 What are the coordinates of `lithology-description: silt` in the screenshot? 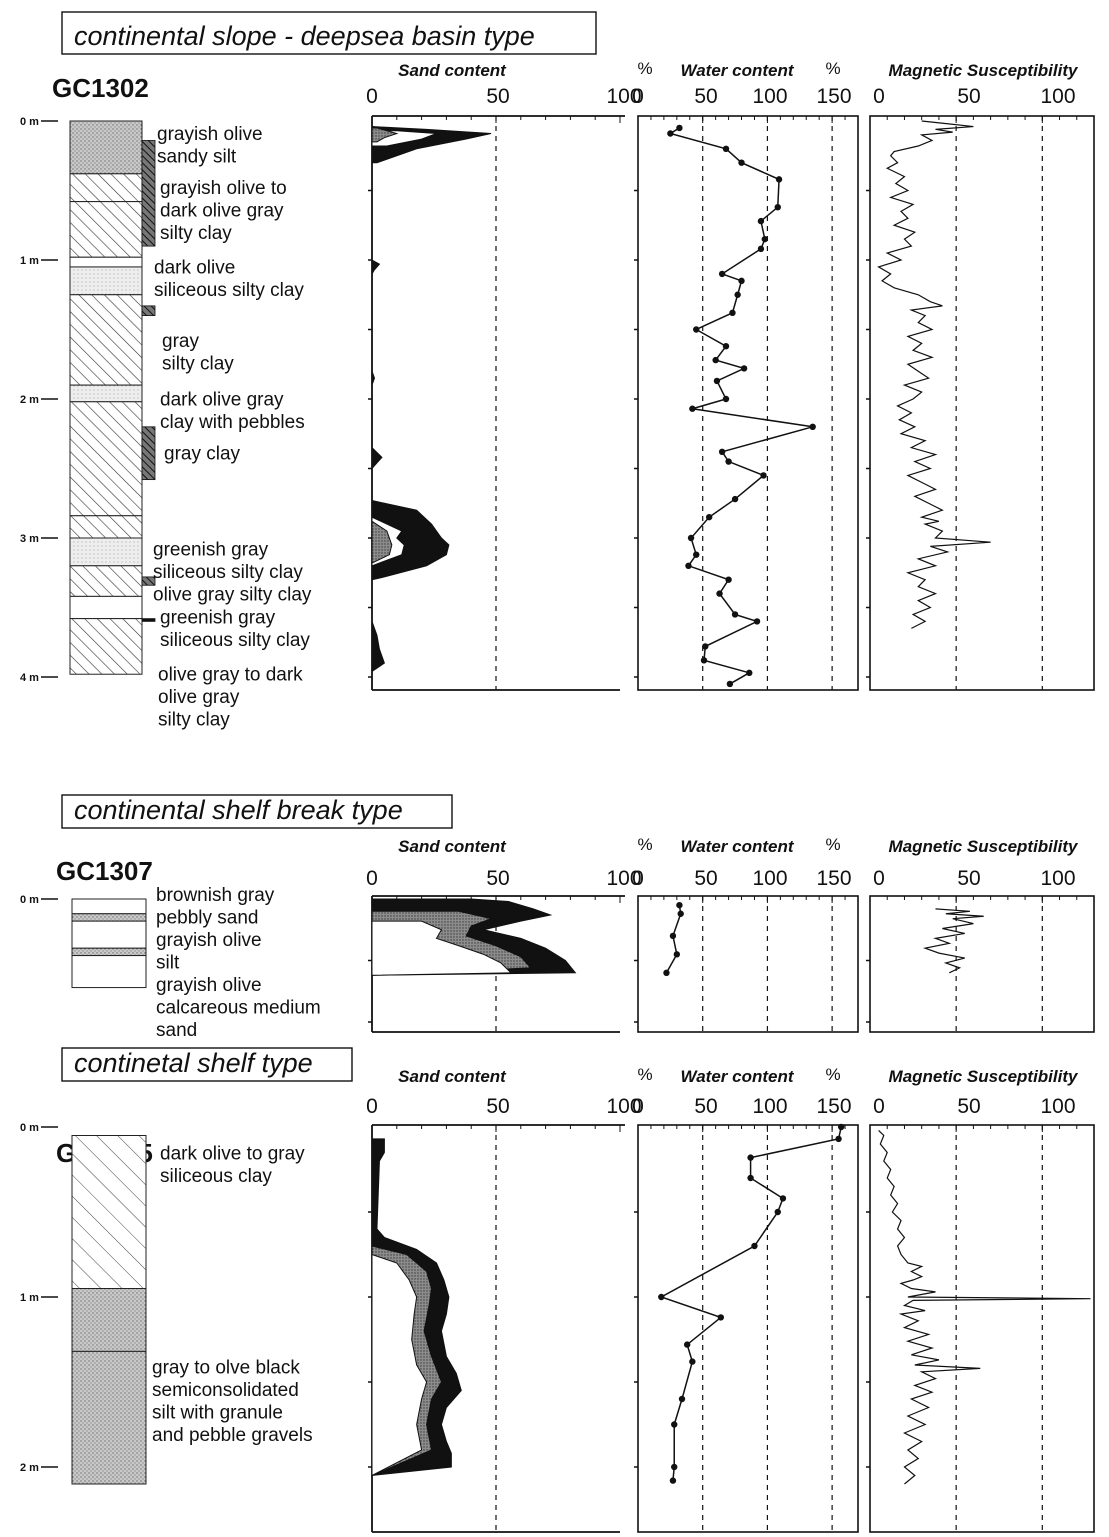 It's located at (168, 963).